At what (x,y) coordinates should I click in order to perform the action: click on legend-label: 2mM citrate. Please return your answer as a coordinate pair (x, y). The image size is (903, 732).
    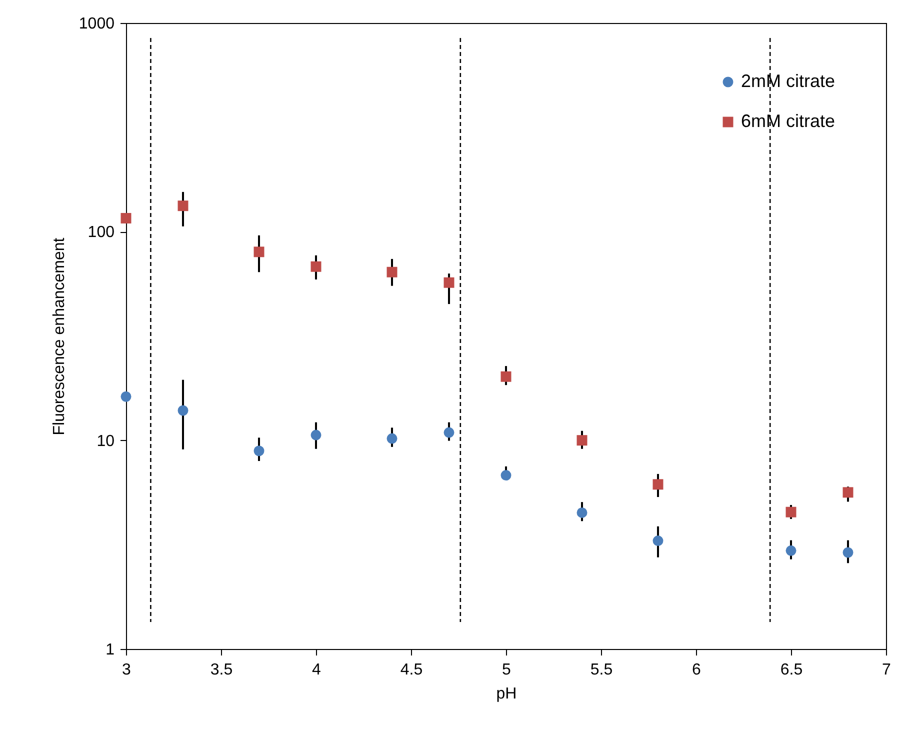
    Looking at the image, I should click on (788, 81).